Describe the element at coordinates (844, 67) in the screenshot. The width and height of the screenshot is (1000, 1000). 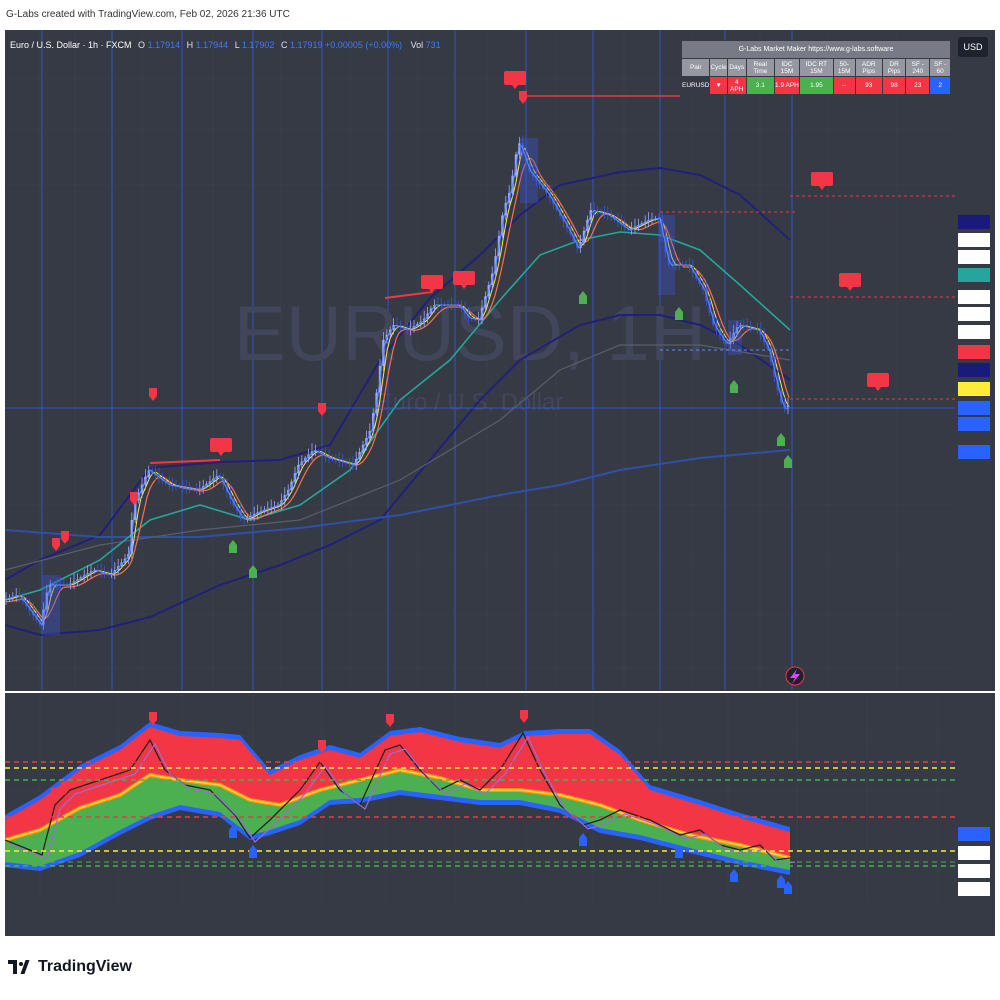
I see `market-table-header-6: 50-15M` at that location.